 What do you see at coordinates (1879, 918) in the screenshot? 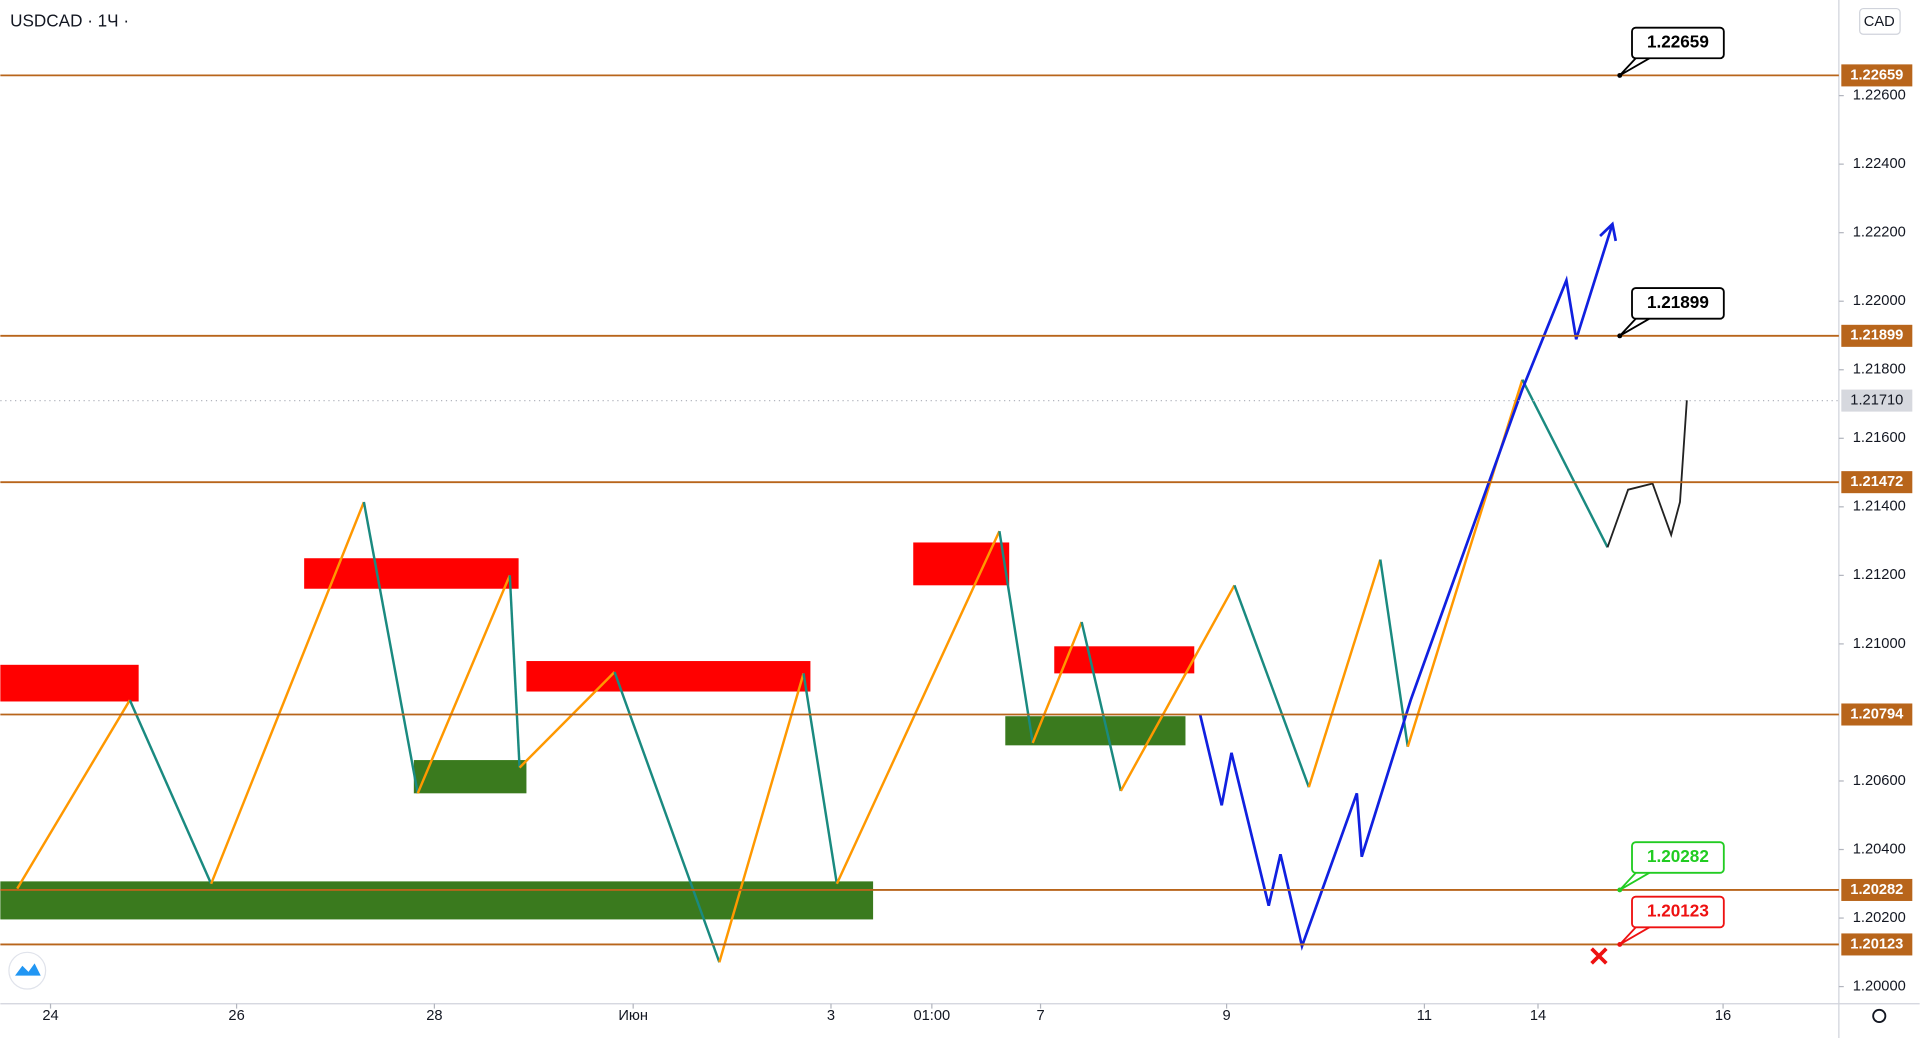
I see `y-tick-label: 1.20200` at bounding box center [1879, 918].